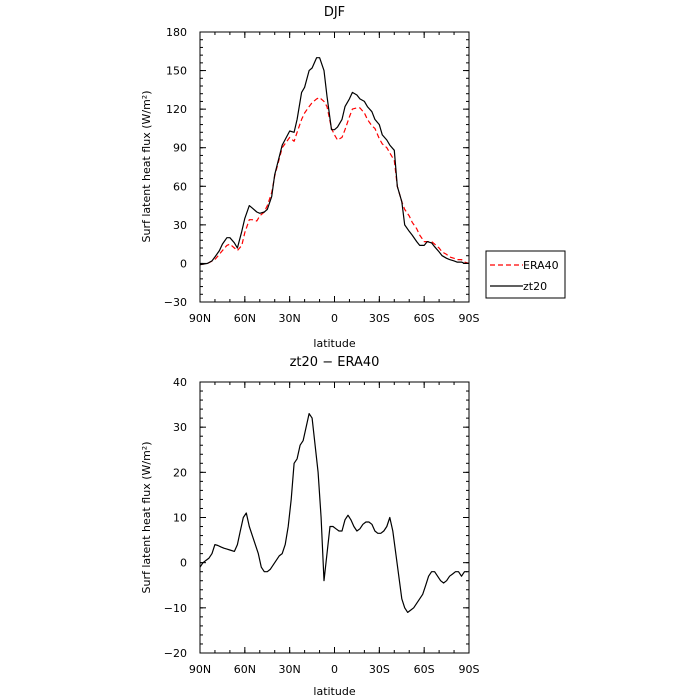  I want to click on y-tick-label: 180, so click(176, 32).